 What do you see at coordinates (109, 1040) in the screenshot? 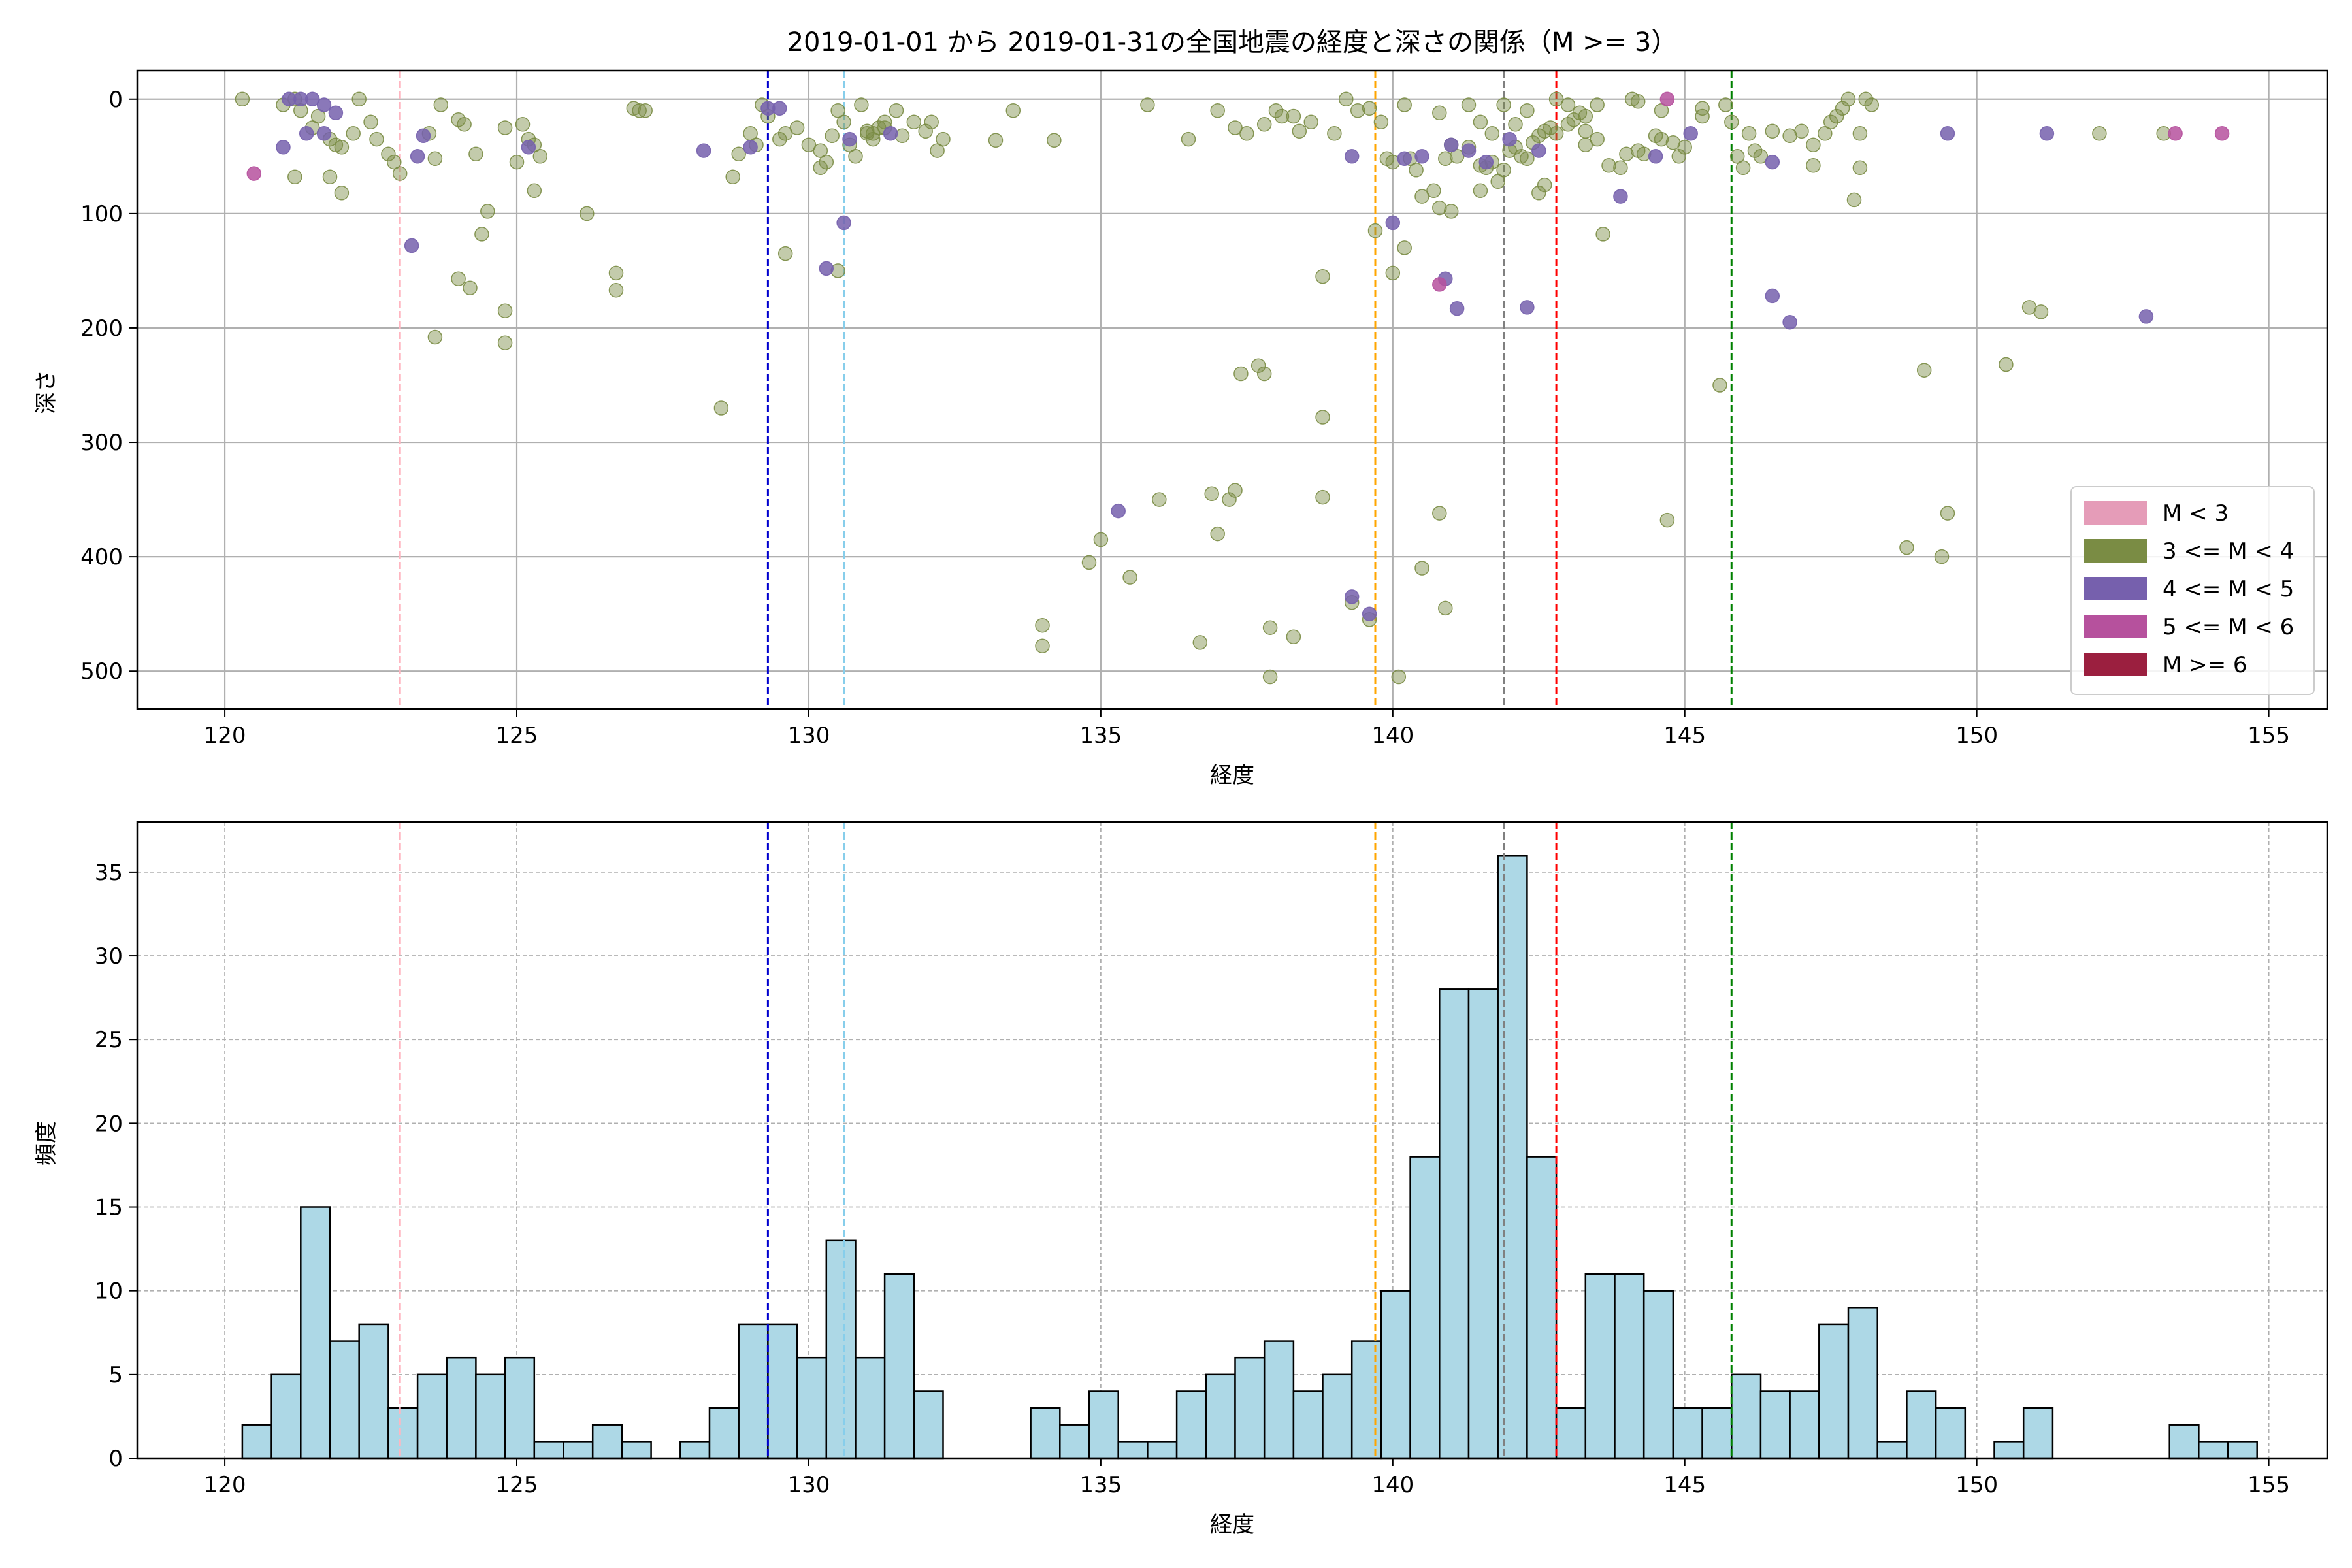
I see `hist-ytick-label: 25` at bounding box center [109, 1040].